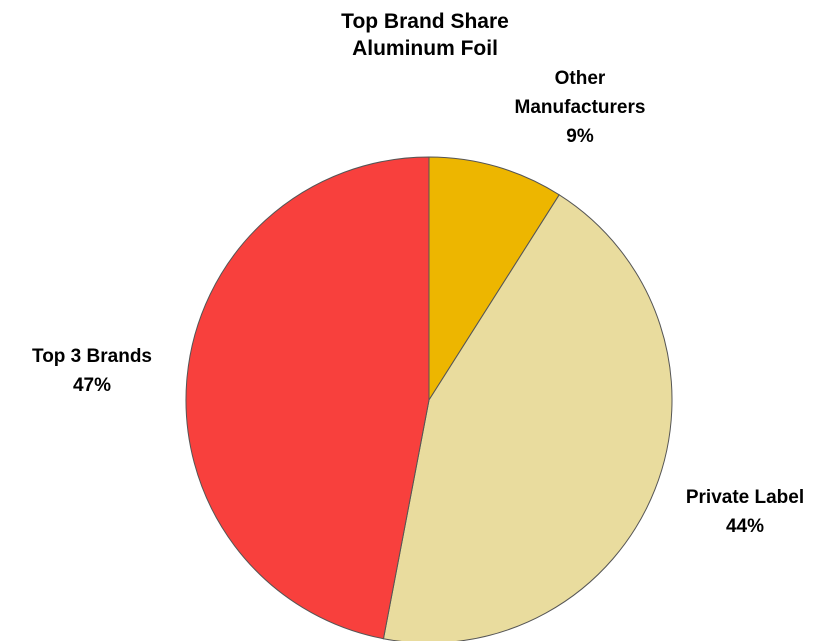 Image resolution: width=834 pixels, height=641 pixels. Describe the element at coordinates (745, 497) in the screenshot. I see `slice-label-name-line-1: Private Label` at that location.